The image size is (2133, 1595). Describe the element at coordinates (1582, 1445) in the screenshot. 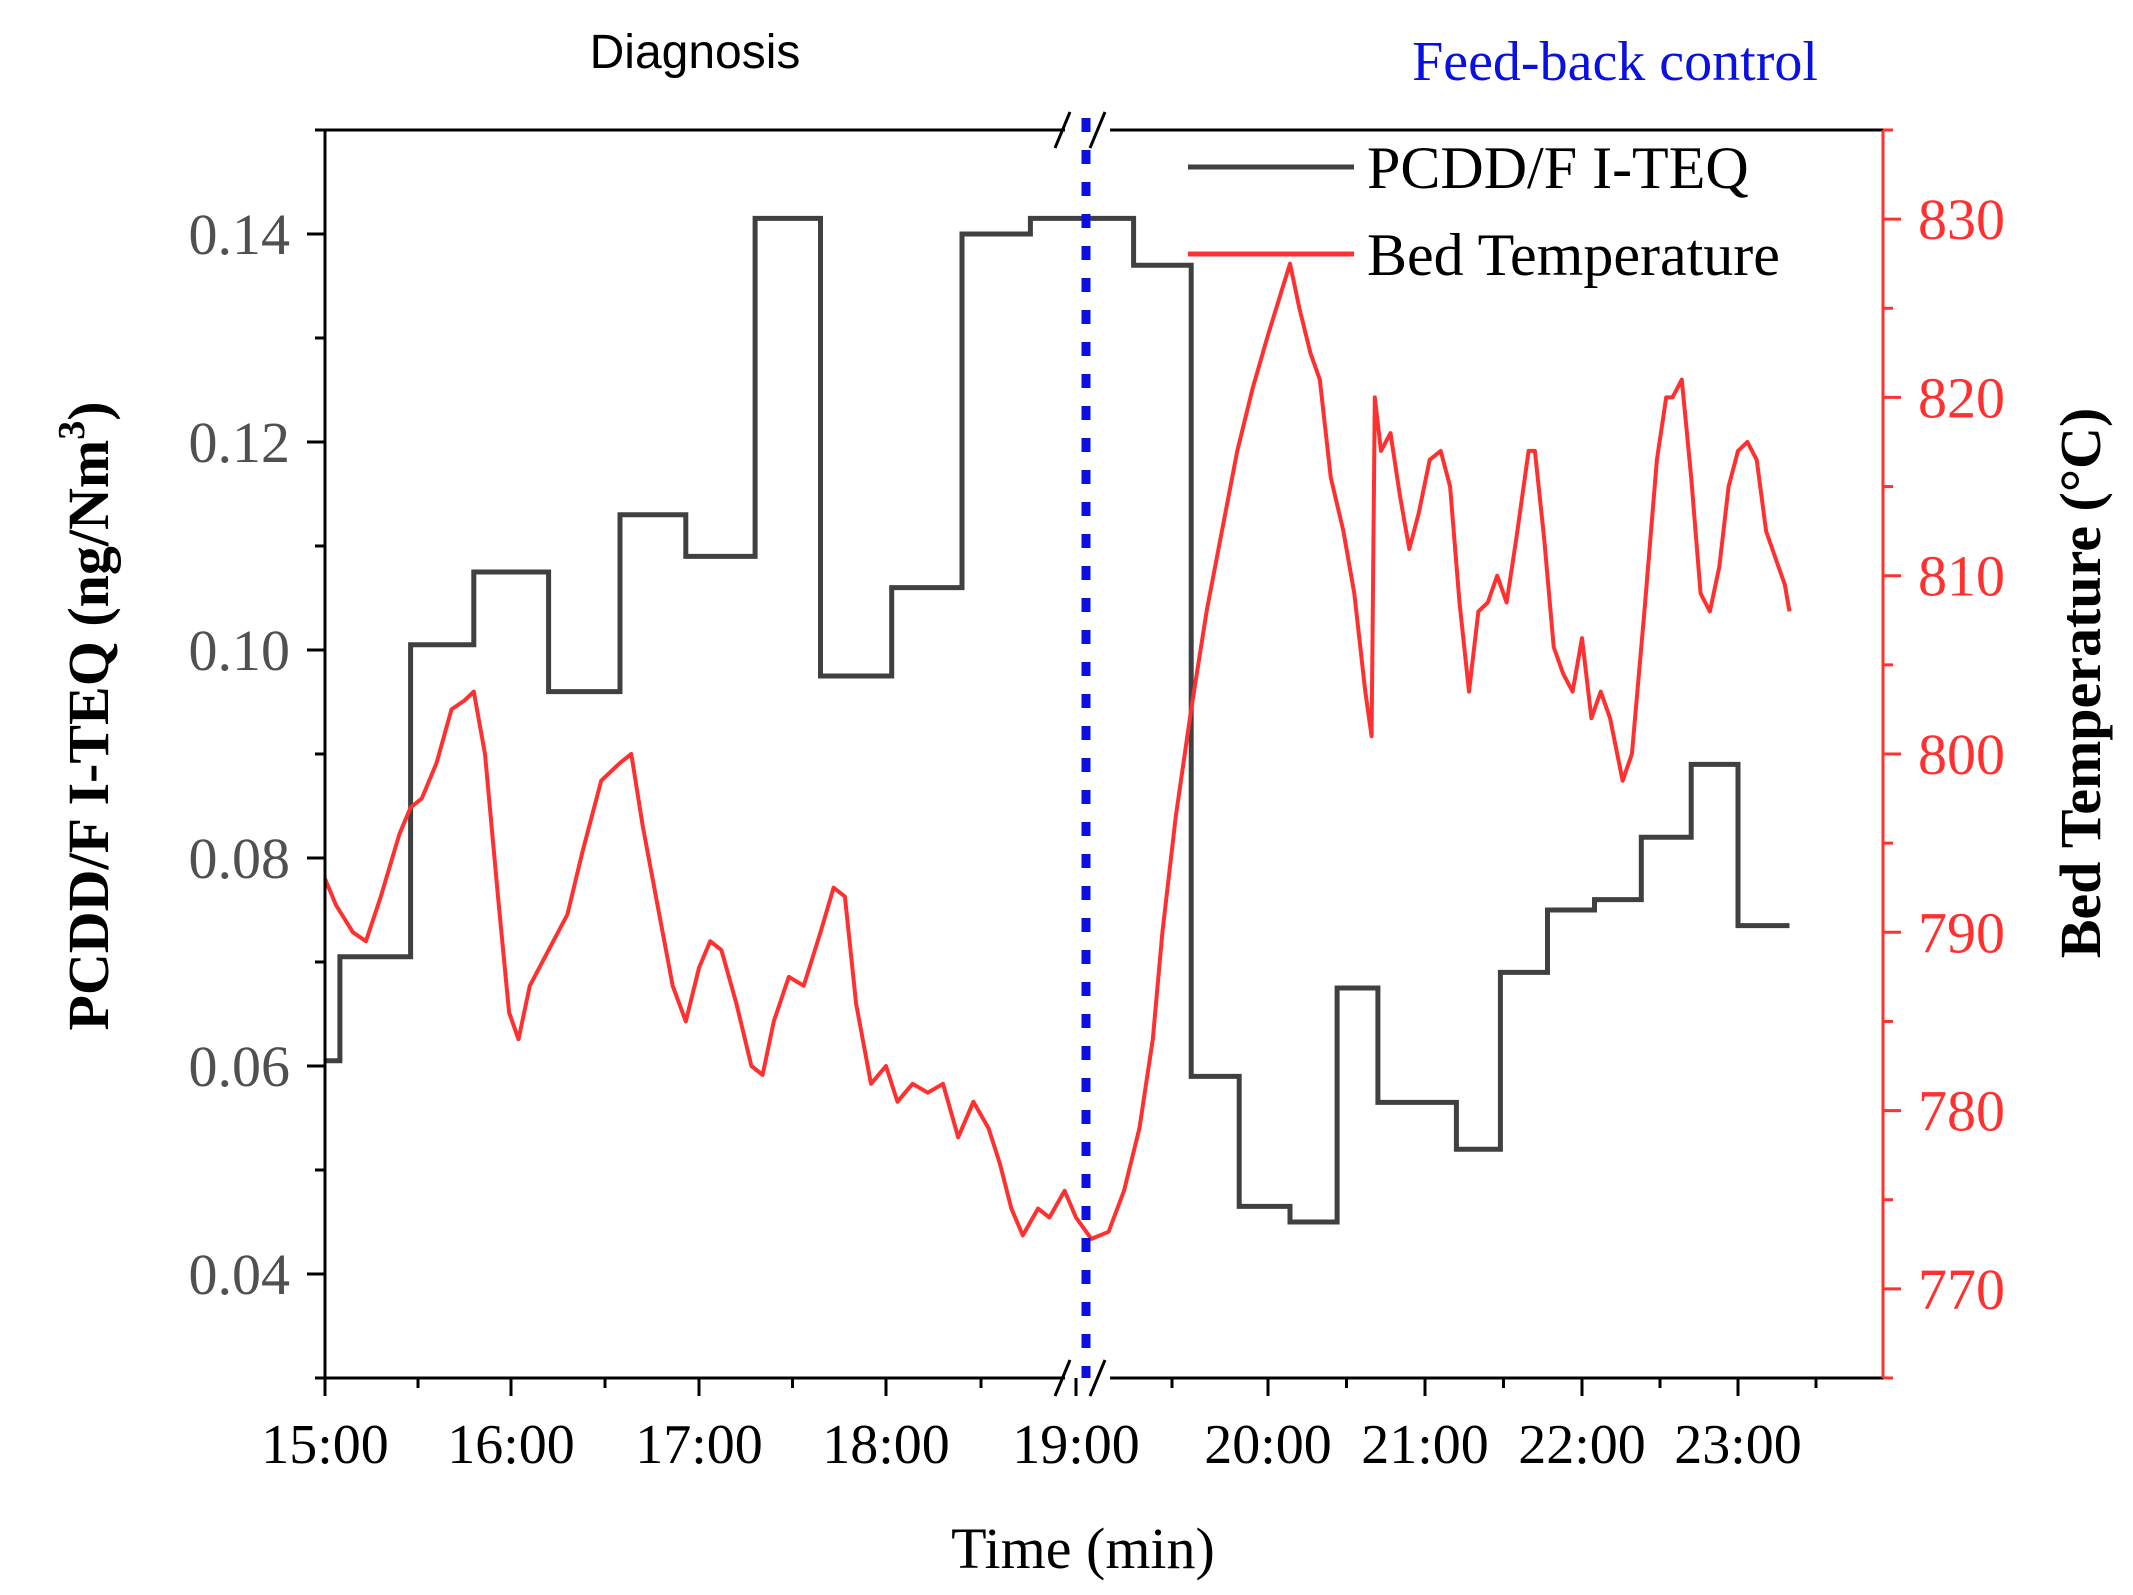

I see `x-tick-label: 22:00` at that location.